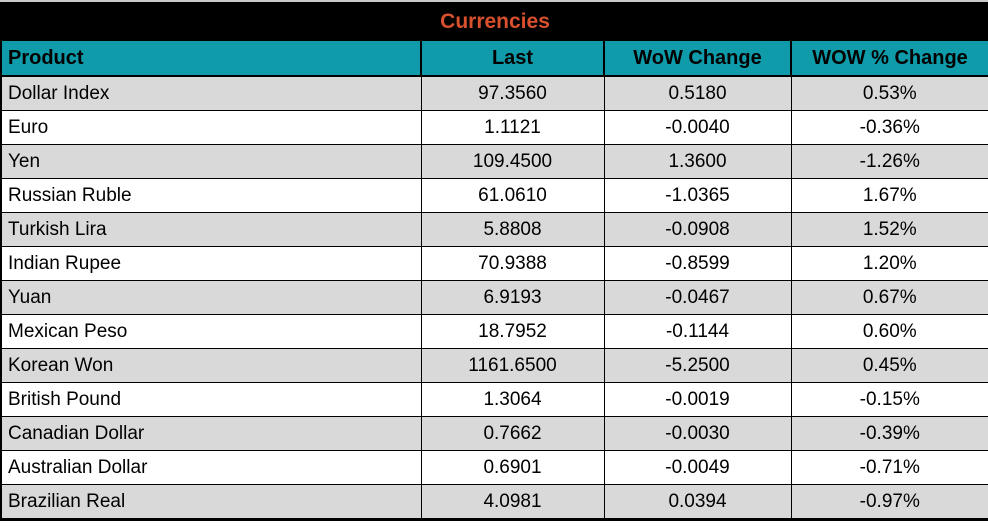  I want to click on wow-change-cell: -0.0467, so click(697, 297).